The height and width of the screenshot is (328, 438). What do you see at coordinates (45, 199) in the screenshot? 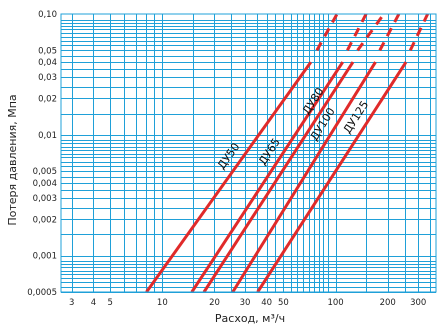
I see `y-tick-label: 0,003` at bounding box center [45, 199].